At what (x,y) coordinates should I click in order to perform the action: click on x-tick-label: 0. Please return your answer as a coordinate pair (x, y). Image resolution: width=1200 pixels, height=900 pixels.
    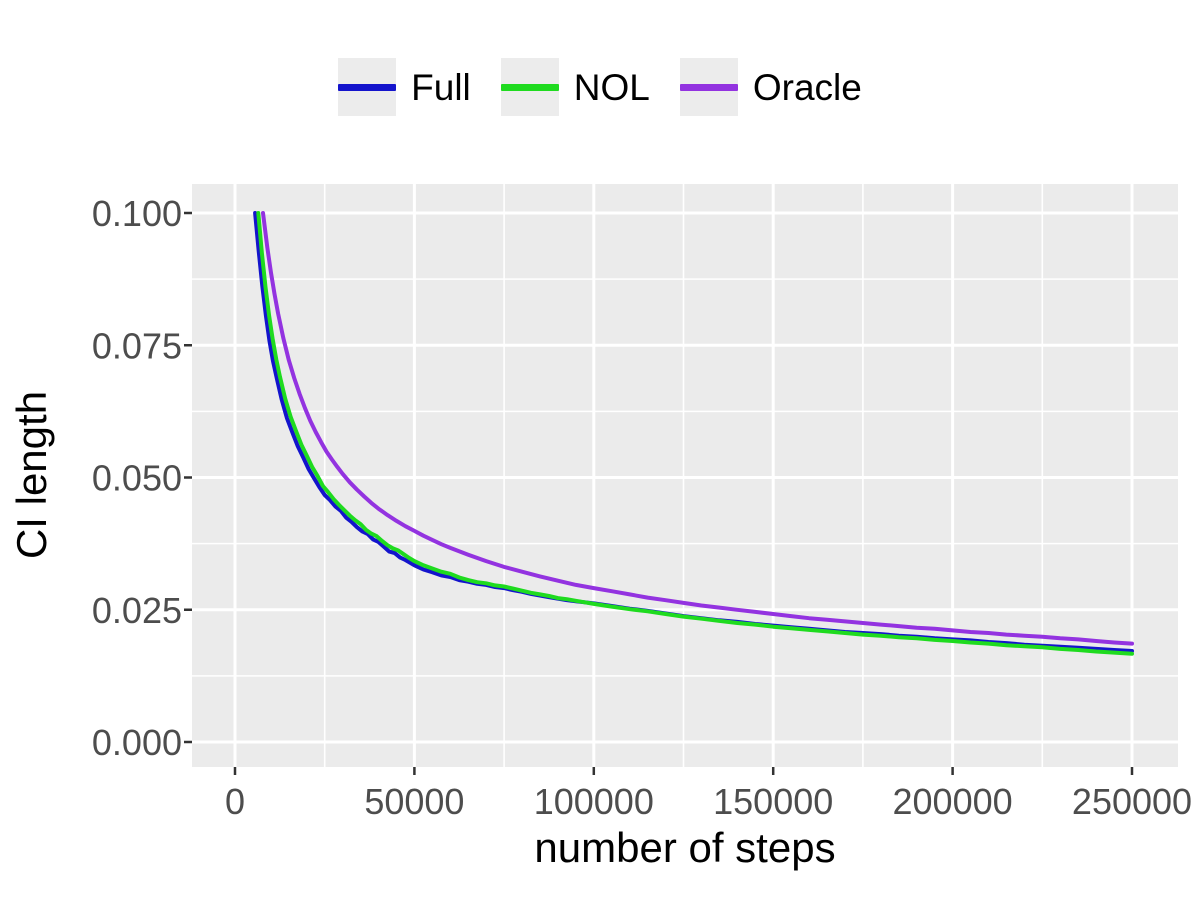
    Looking at the image, I should click on (235, 801).